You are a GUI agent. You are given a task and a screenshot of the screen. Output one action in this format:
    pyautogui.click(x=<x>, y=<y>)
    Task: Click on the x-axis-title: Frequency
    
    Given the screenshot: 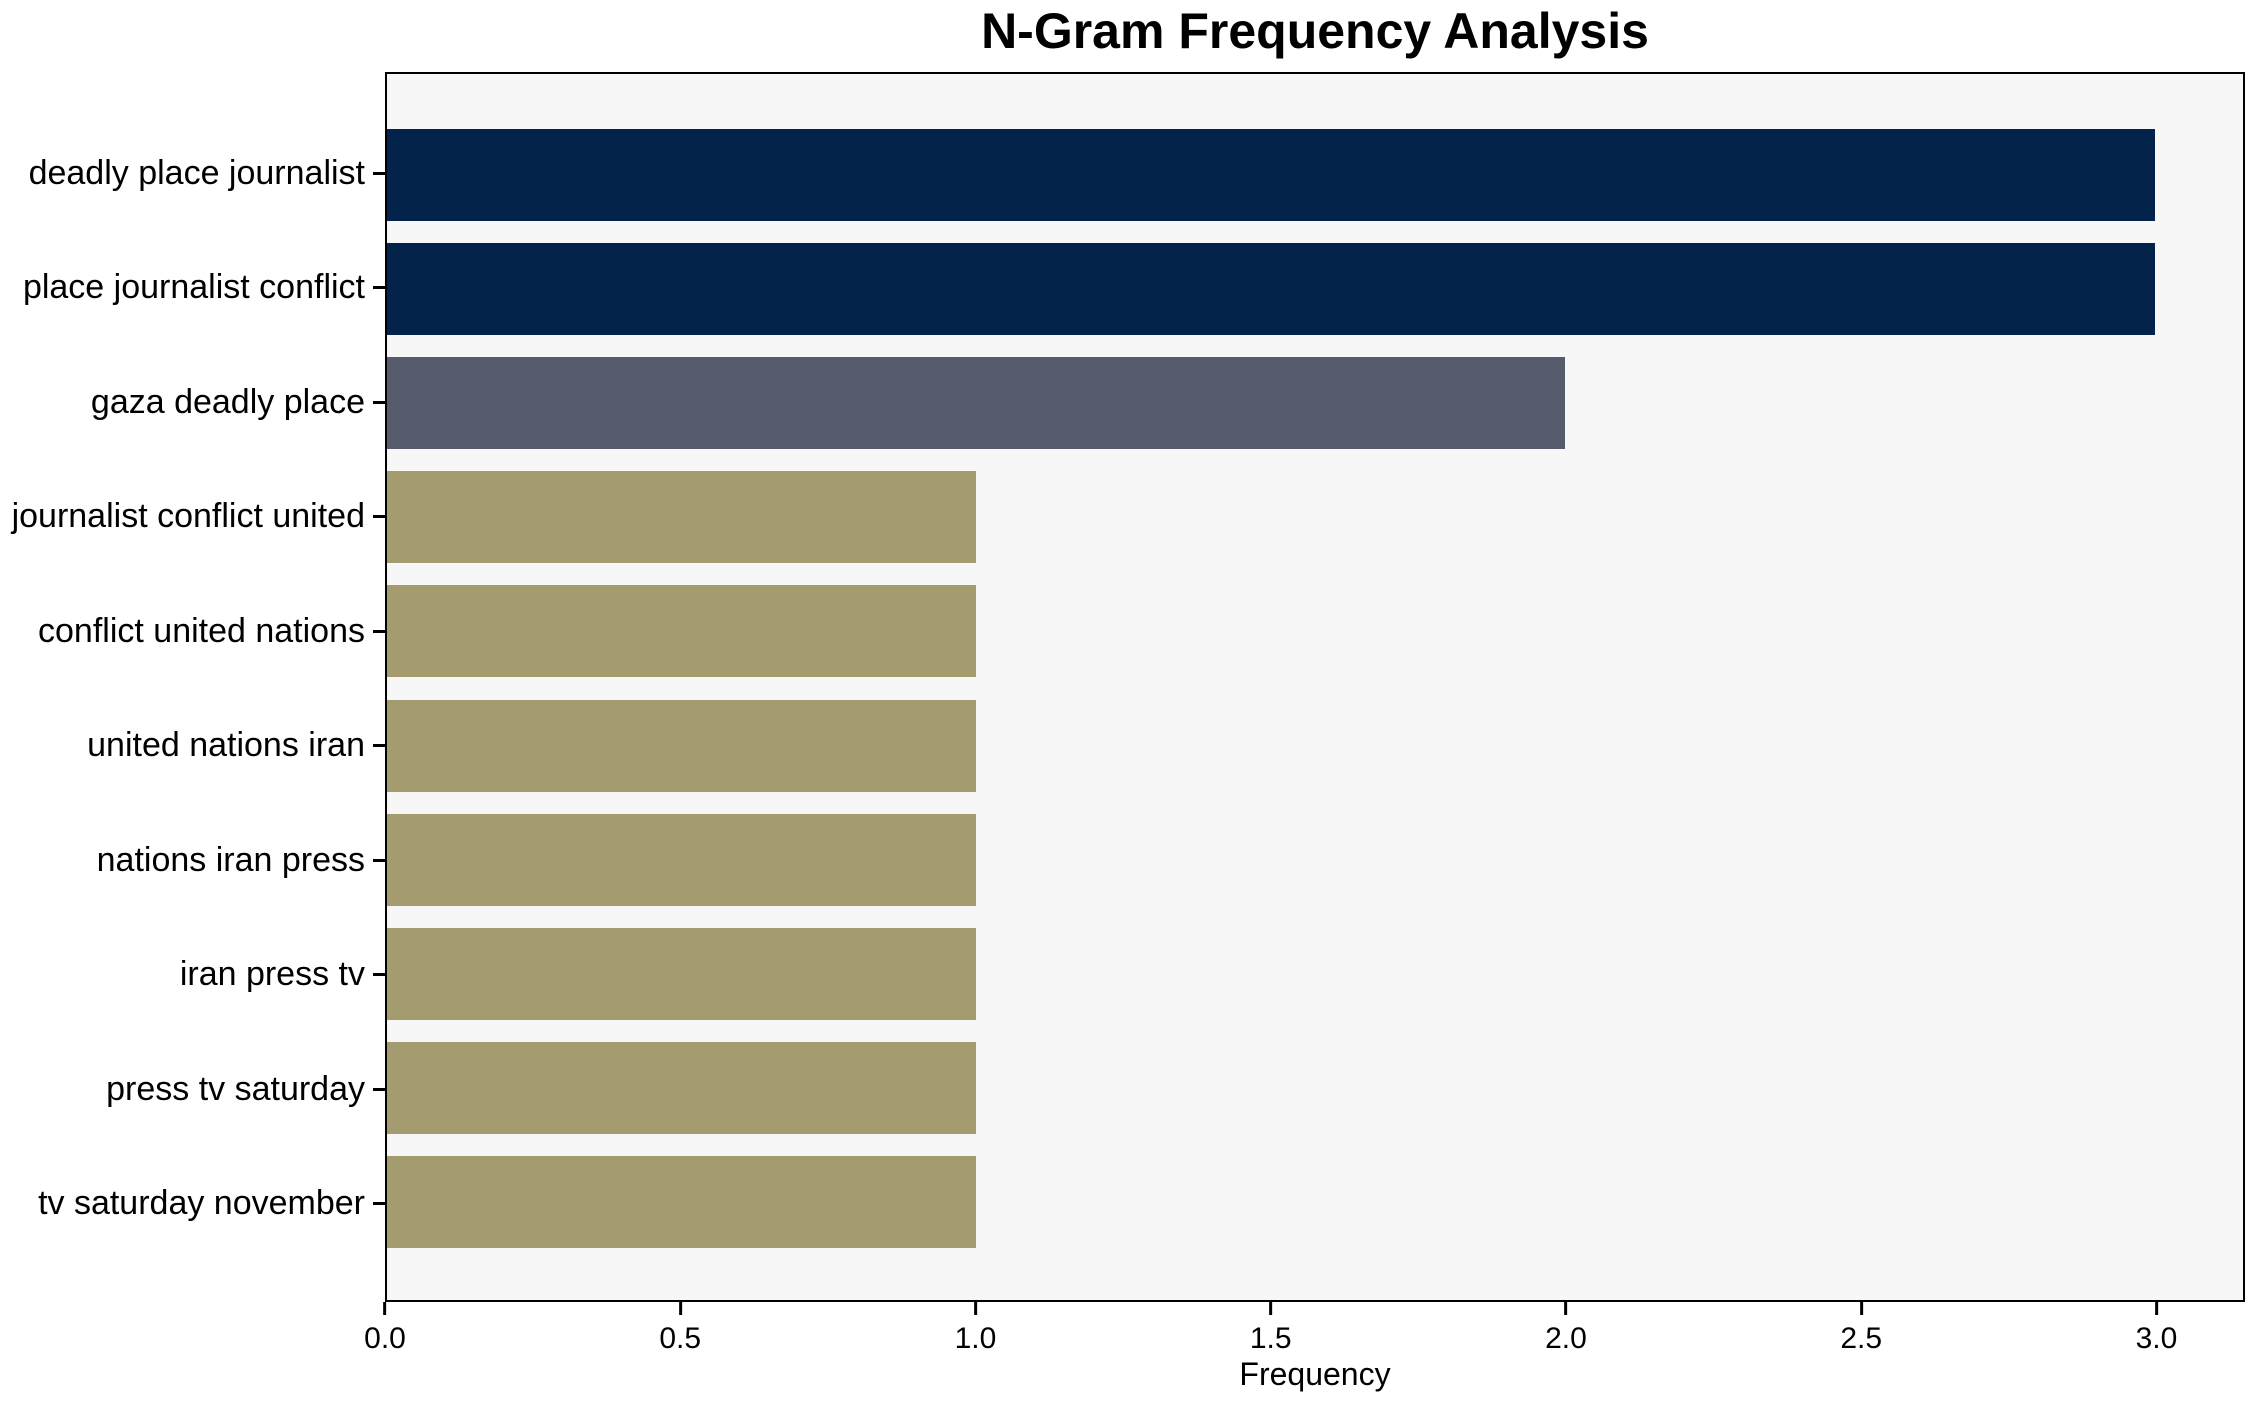 What is the action you would take?
    pyautogui.click(x=1315, y=1374)
    